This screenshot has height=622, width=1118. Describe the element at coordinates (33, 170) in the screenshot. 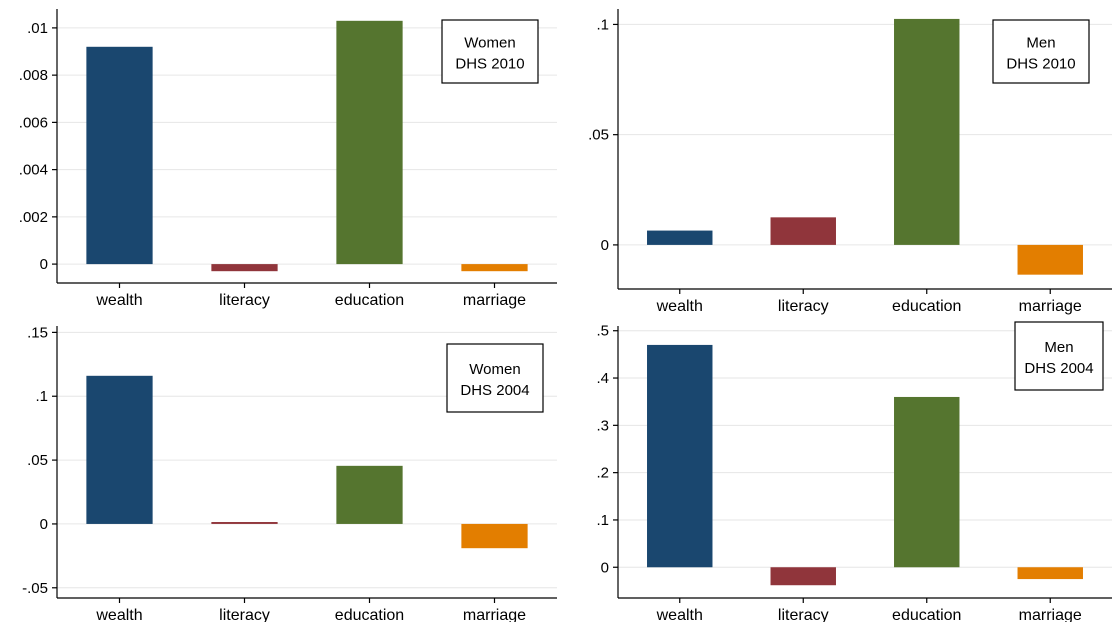

I see `y-tick-label: .004` at that location.